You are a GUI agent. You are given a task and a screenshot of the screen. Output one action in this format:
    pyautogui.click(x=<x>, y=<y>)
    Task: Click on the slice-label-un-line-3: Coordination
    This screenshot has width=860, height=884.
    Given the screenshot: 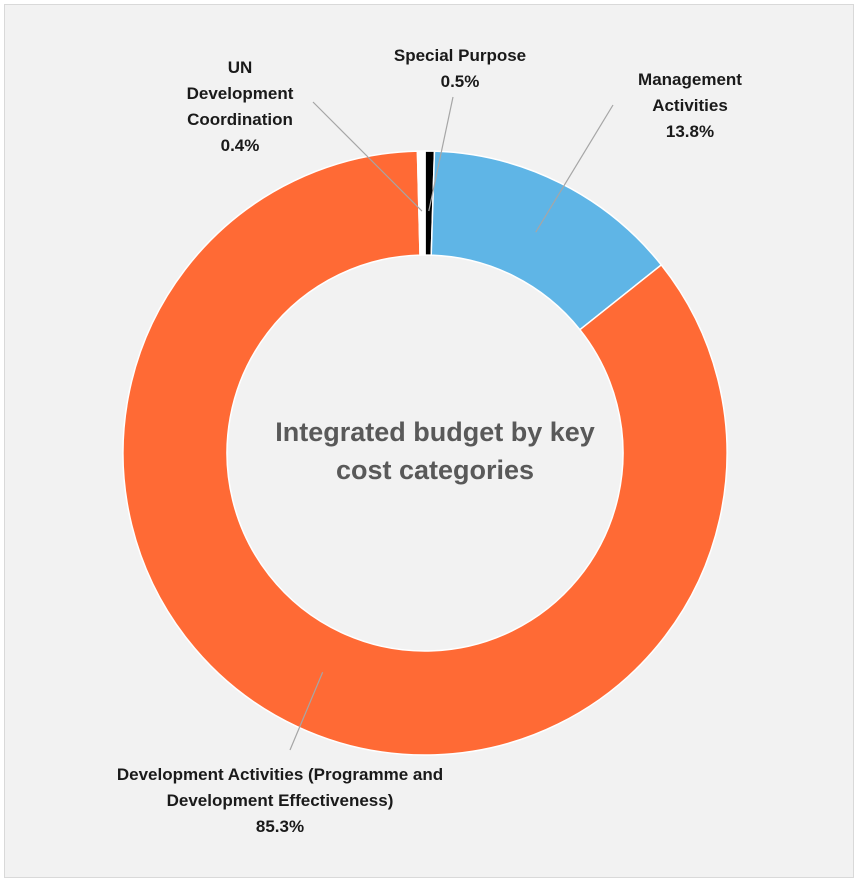 What is the action you would take?
    pyautogui.click(x=240, y=119)
    